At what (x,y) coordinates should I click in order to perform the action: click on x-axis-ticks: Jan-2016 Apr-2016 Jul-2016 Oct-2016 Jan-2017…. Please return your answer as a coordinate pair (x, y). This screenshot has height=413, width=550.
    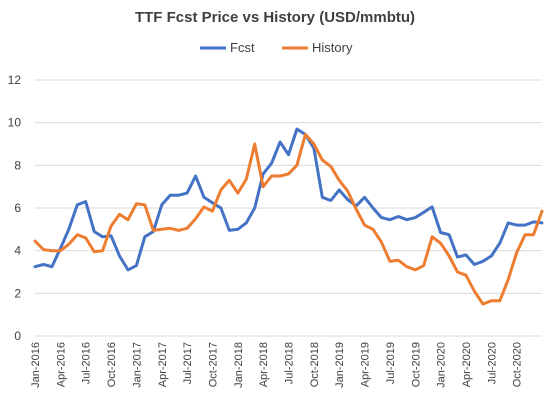
    Looking at the image, I should click on (277, 365).